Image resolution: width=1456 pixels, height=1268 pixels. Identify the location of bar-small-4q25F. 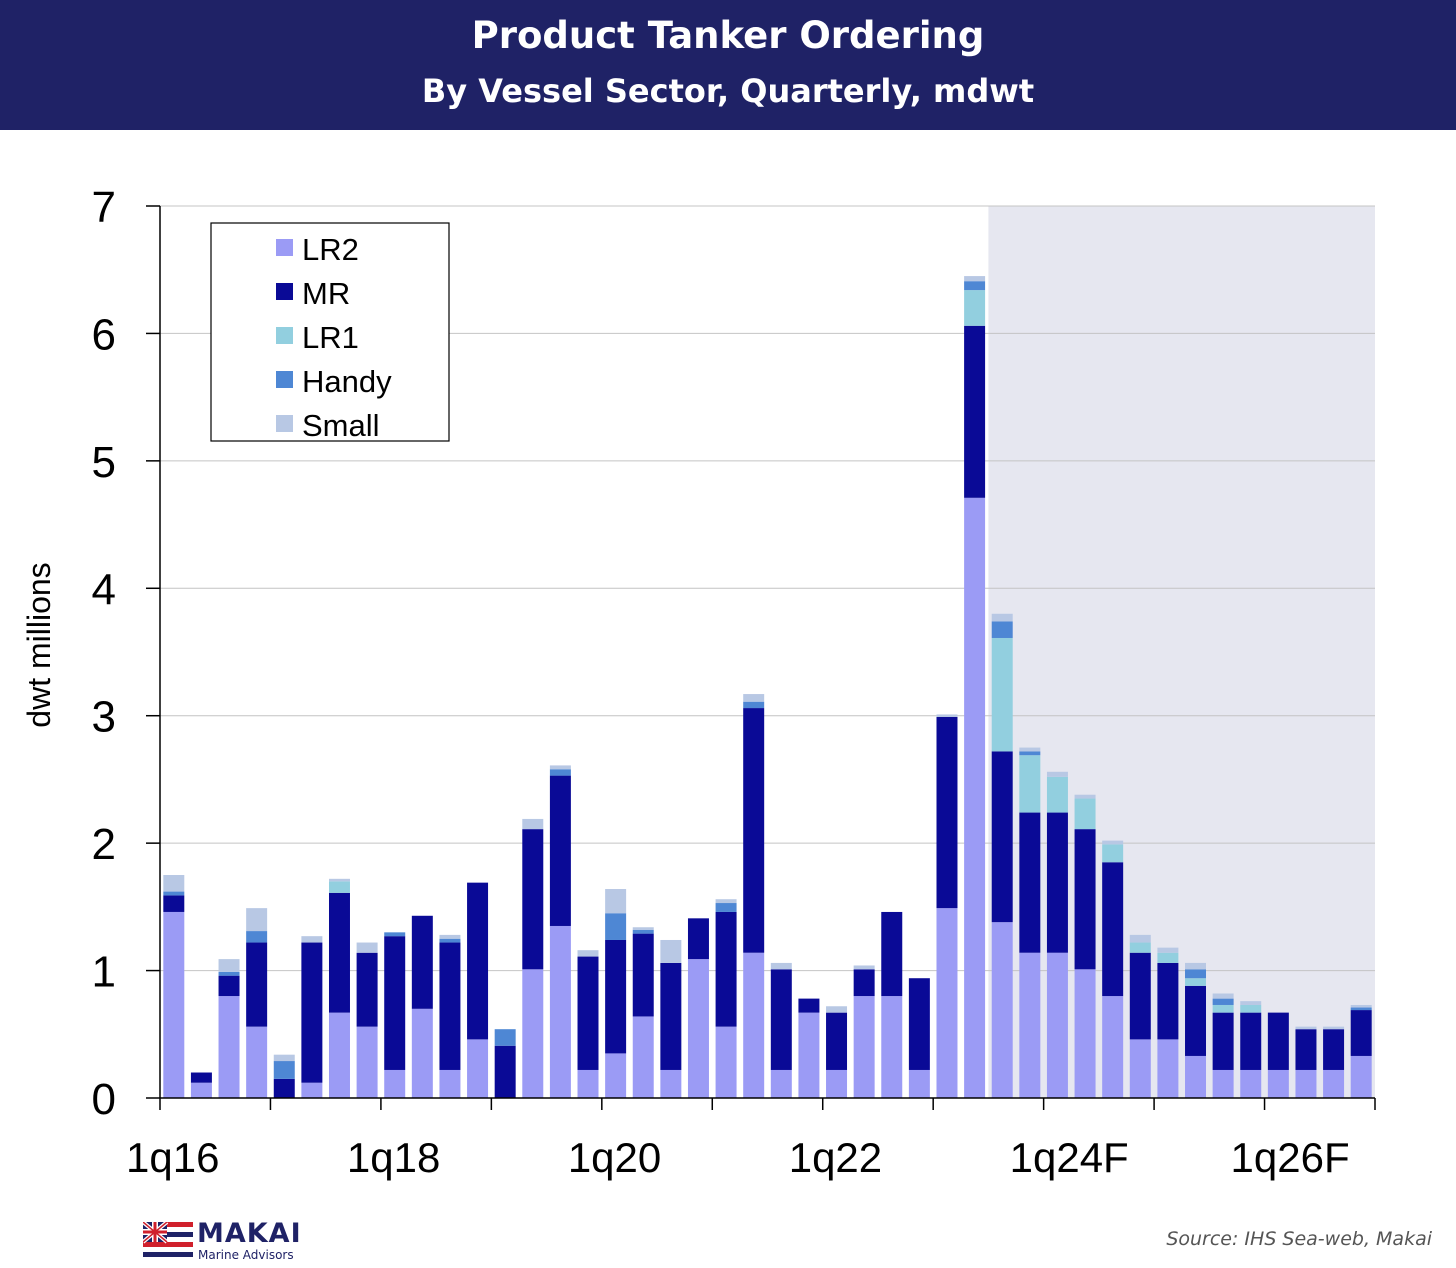
(1251, 1003).